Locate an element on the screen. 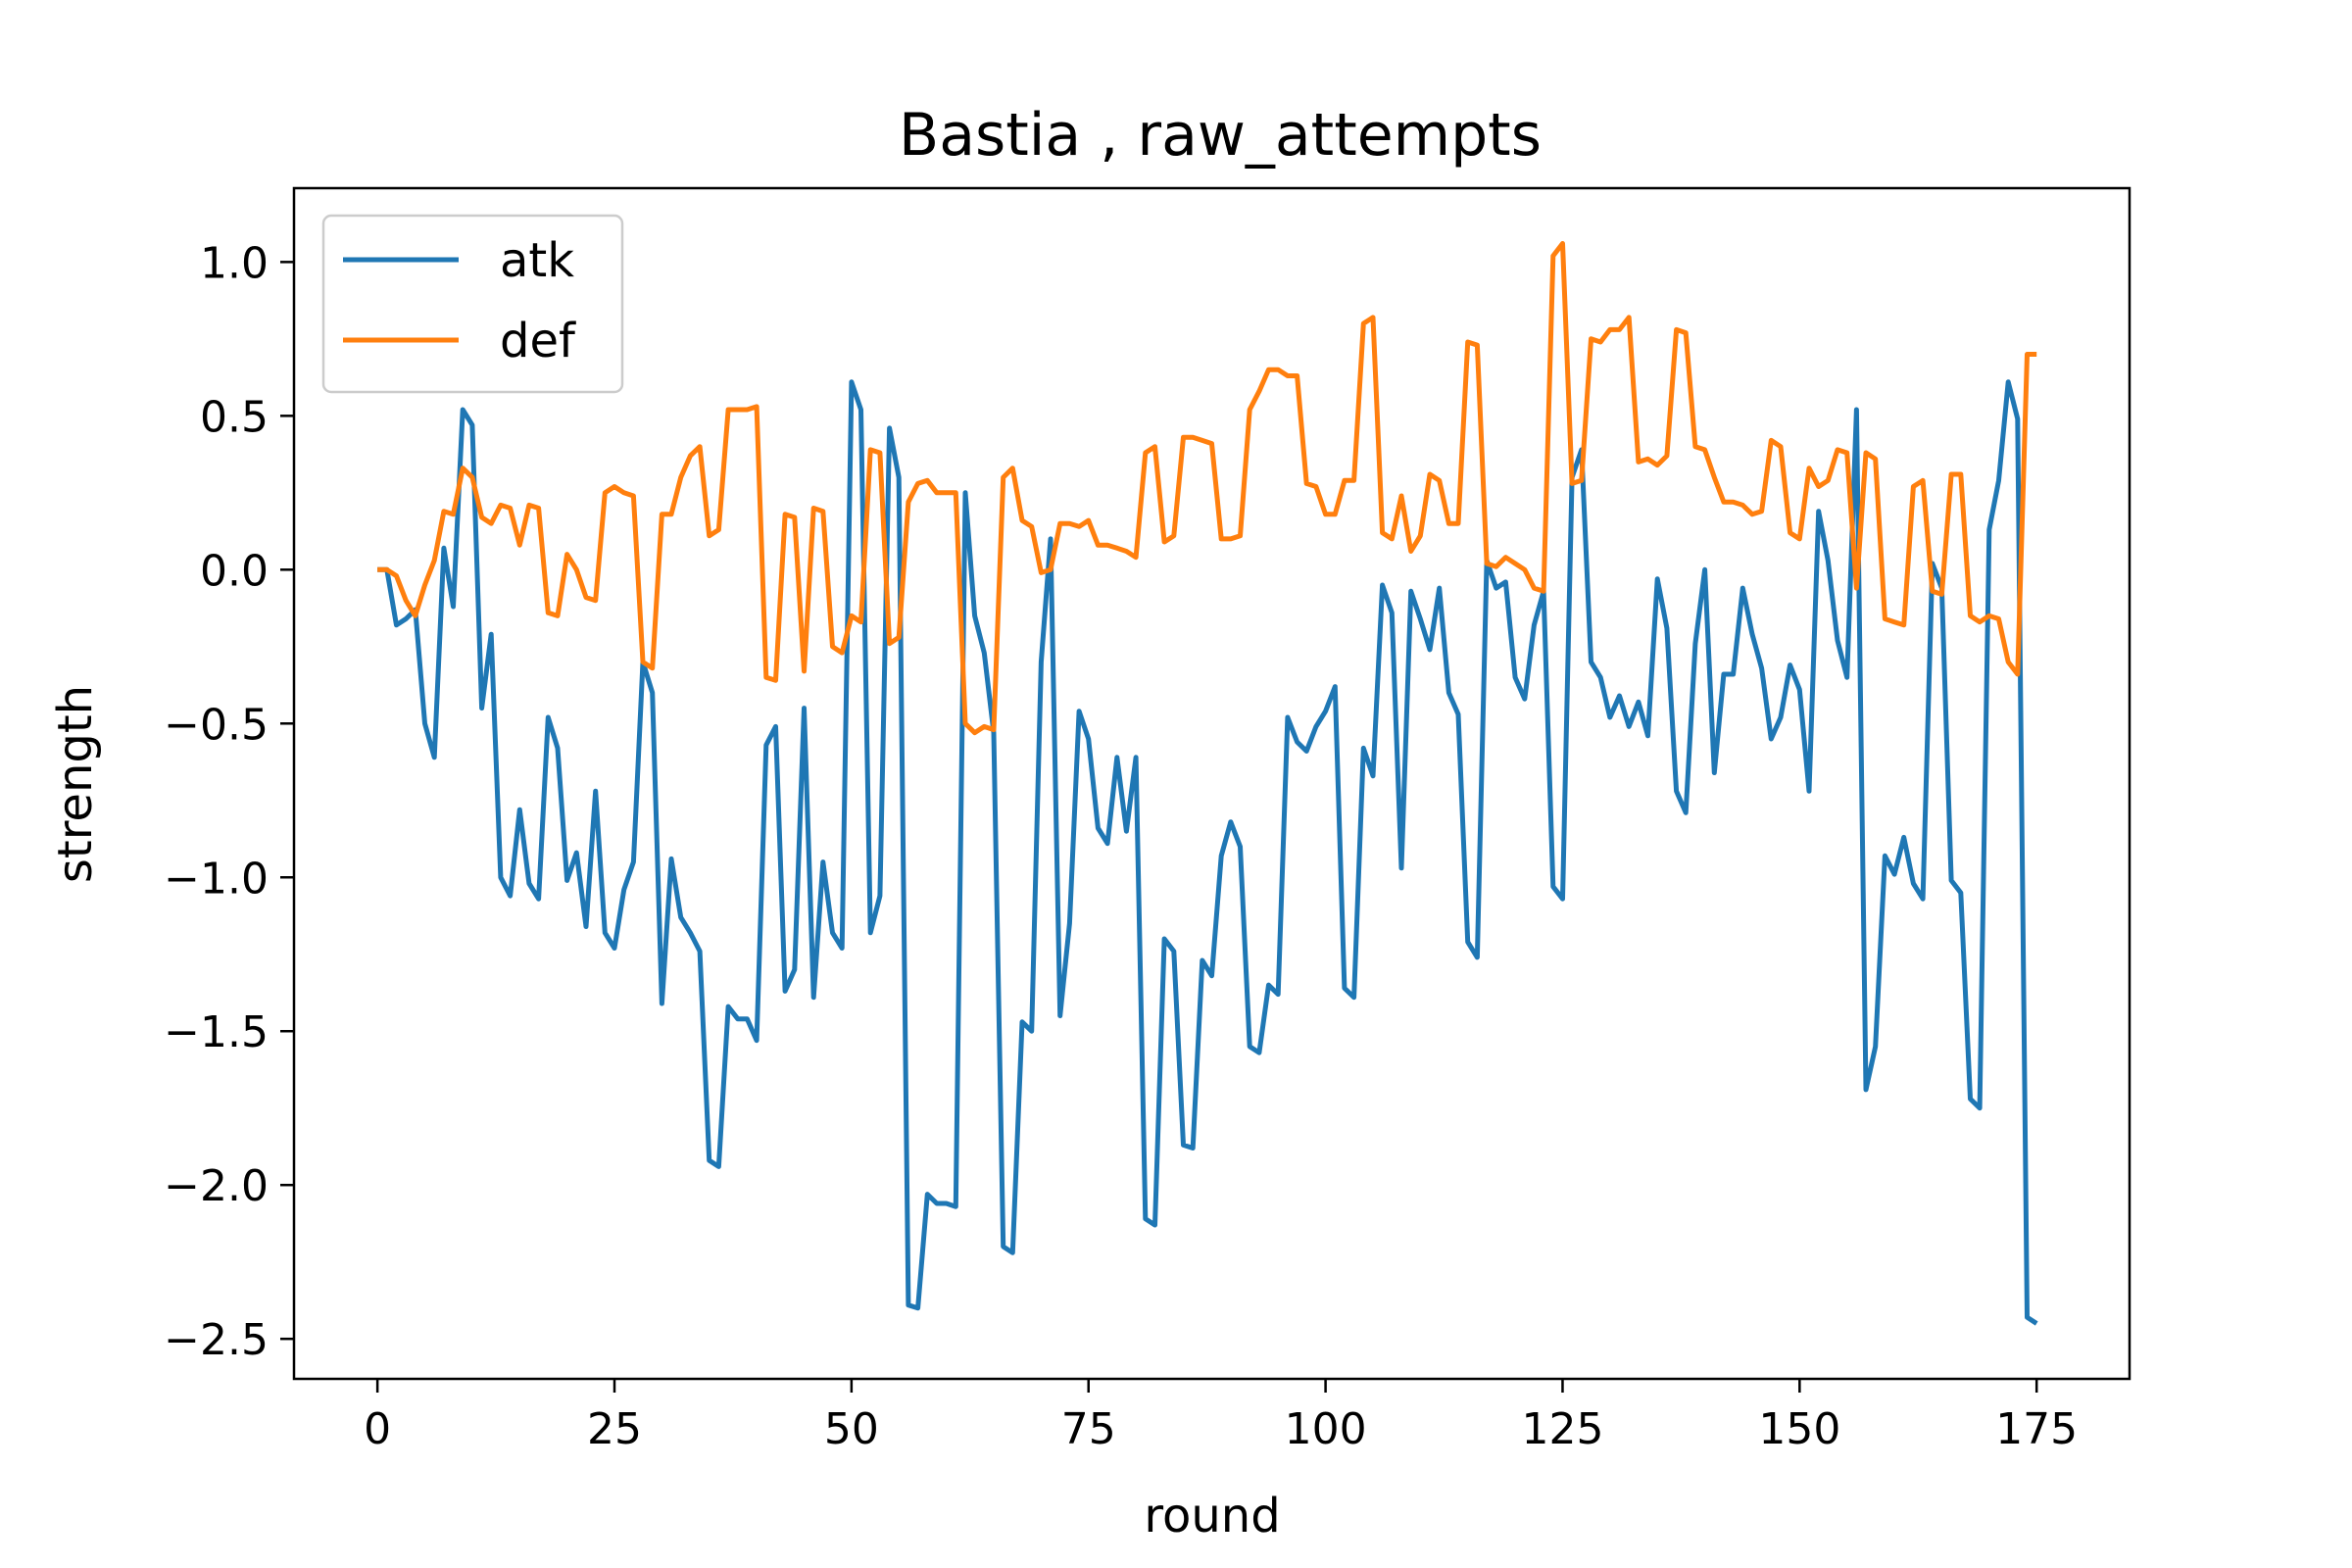 The height and width of the screenshot is (1568, 2352). x-tick-label: 75 is located at coordinates (1088, 1429).